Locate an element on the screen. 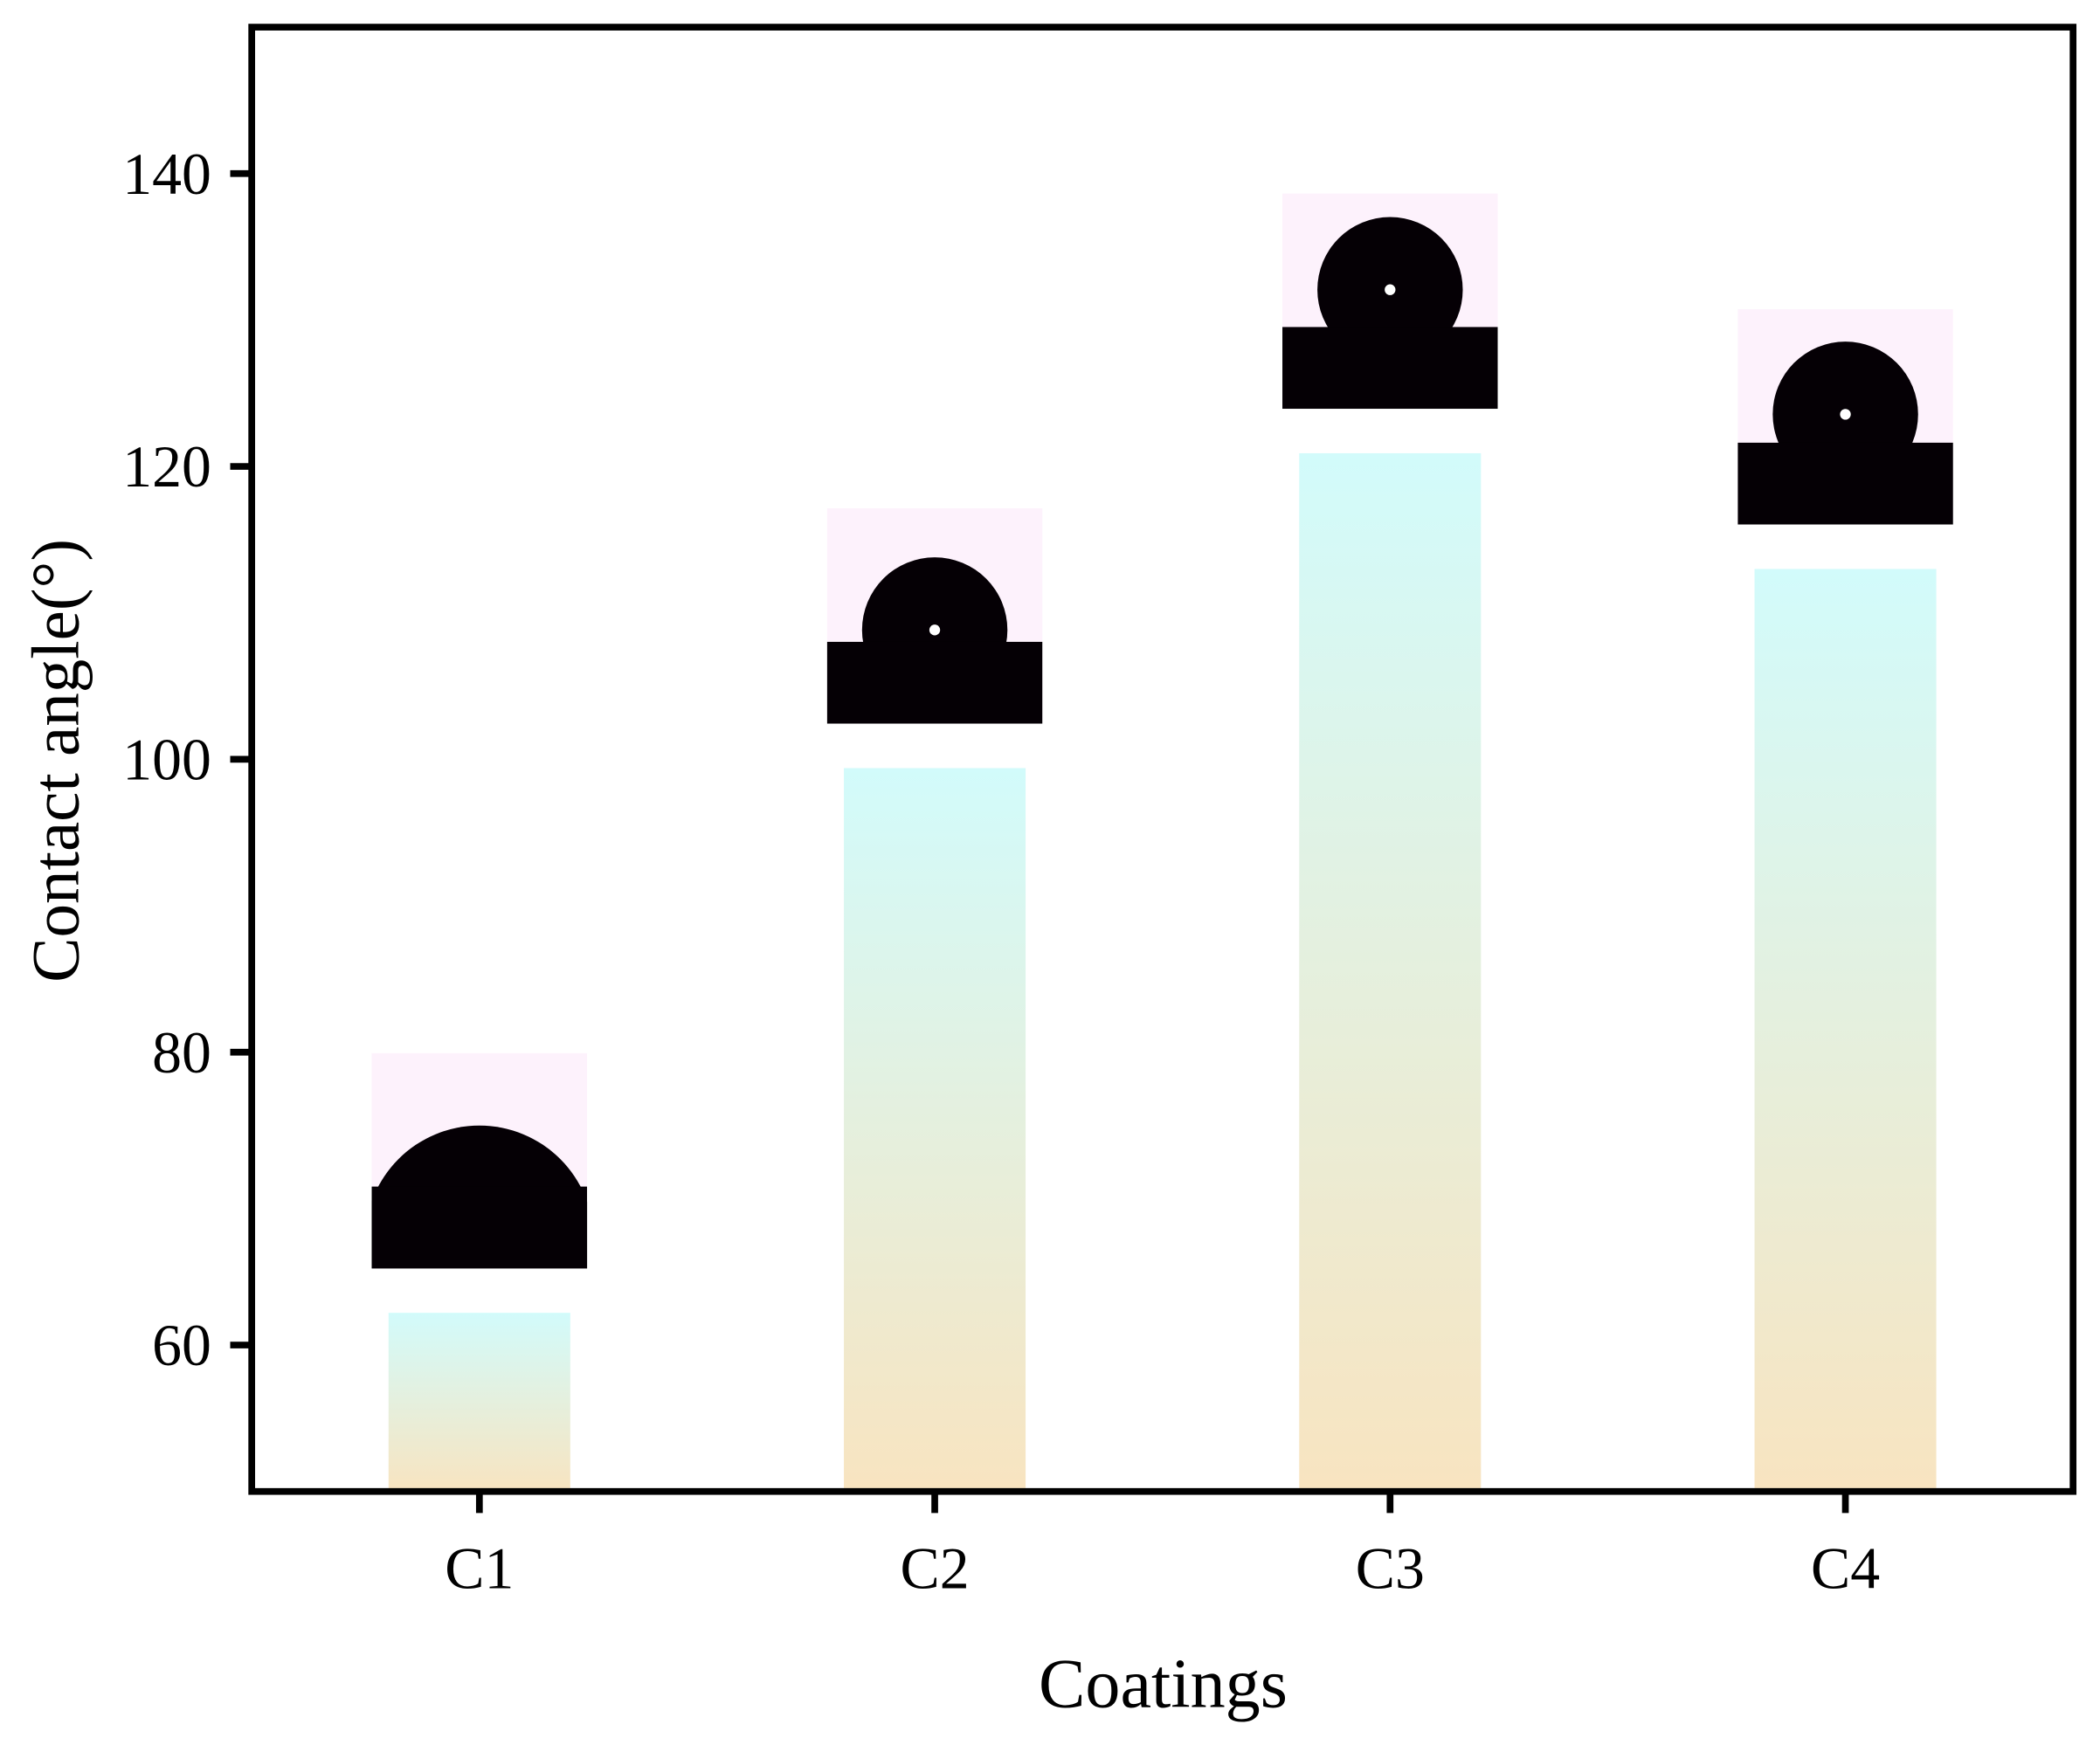 Image resolution: width=2100 pixels, height=1738 pixels. y-axis-label: Contact angle(°) is located at coordinates (55, 761).